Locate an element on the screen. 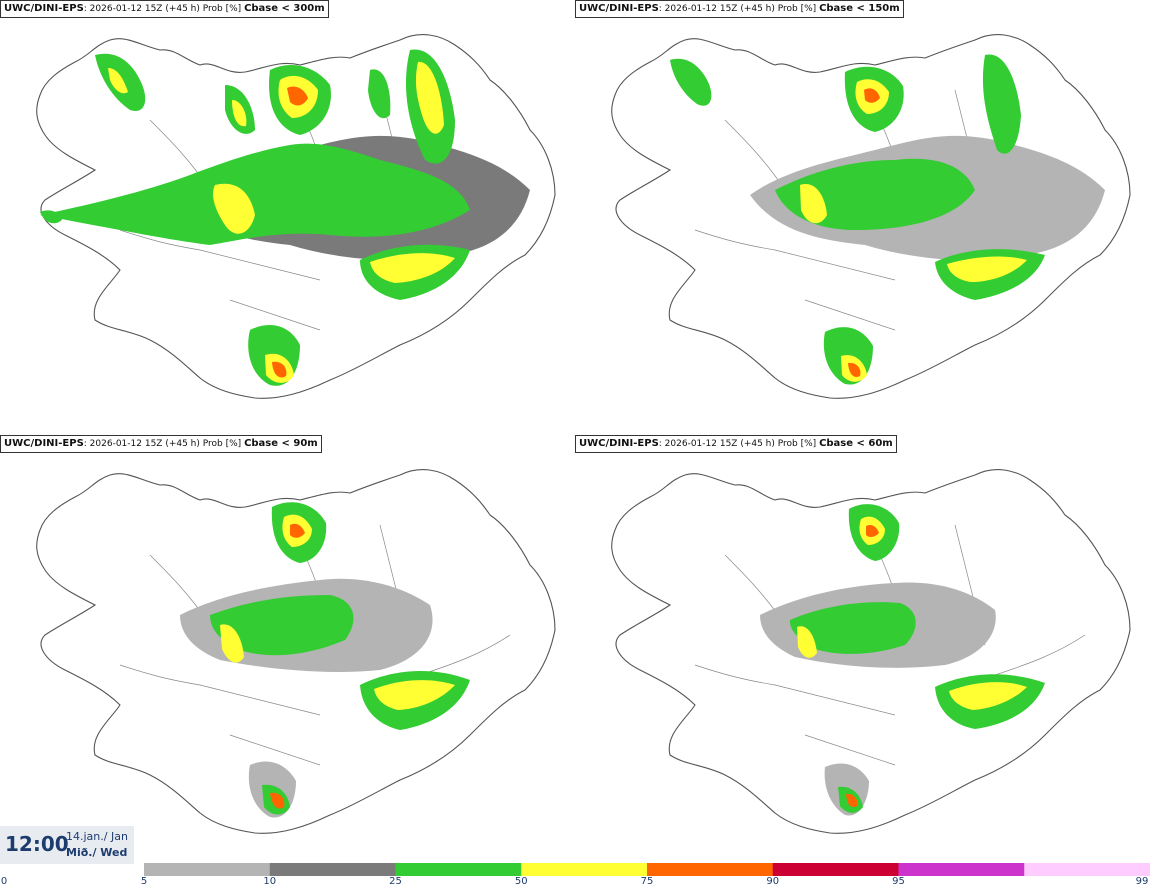 This screenshot has height=891, width=1150. valid-time-box: 12:00 14.jan./ Jan Mið./ Wed is located at coordinates (67, 845).